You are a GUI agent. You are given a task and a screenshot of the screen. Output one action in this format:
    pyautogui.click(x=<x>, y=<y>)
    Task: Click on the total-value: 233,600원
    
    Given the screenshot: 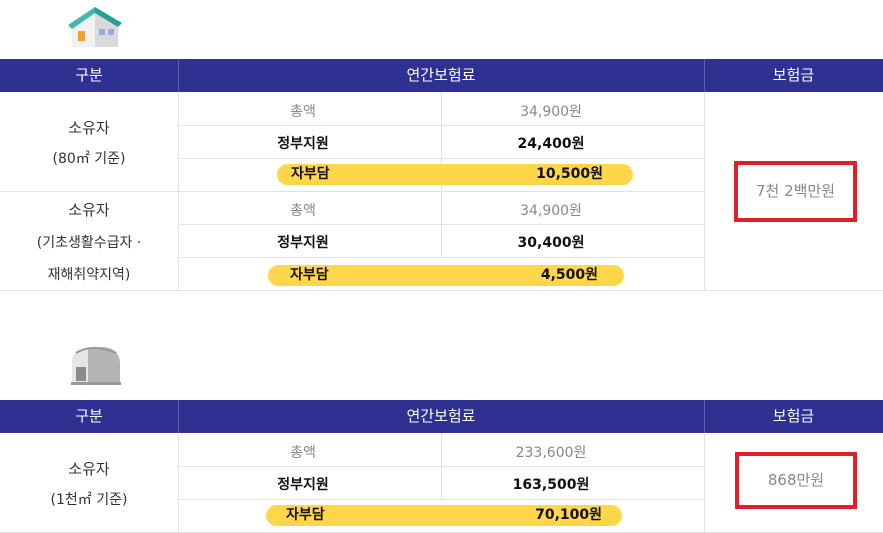 What is the action you would take?
    pyautogui.click(x=551, y=453)
    